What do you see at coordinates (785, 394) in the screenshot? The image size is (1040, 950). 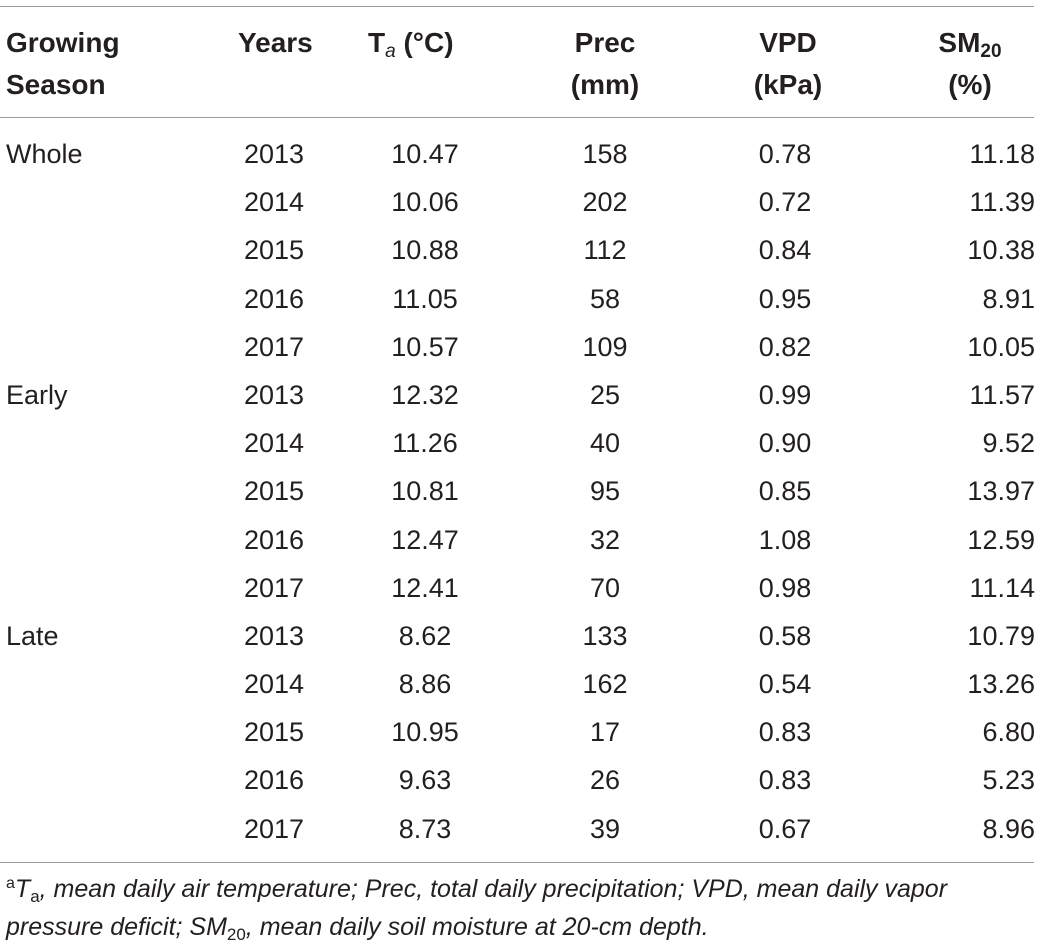 I see `vpd-cell: 0.99` at bounding box center [785, 394].